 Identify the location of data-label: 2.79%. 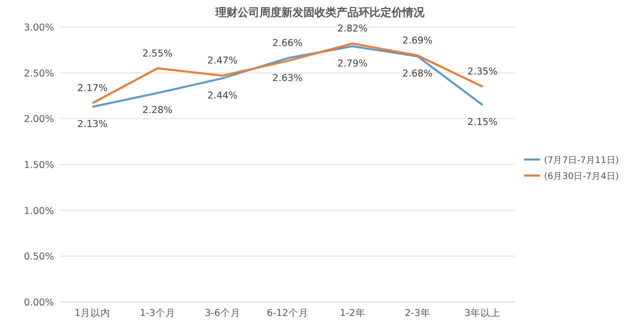
(352, 64).